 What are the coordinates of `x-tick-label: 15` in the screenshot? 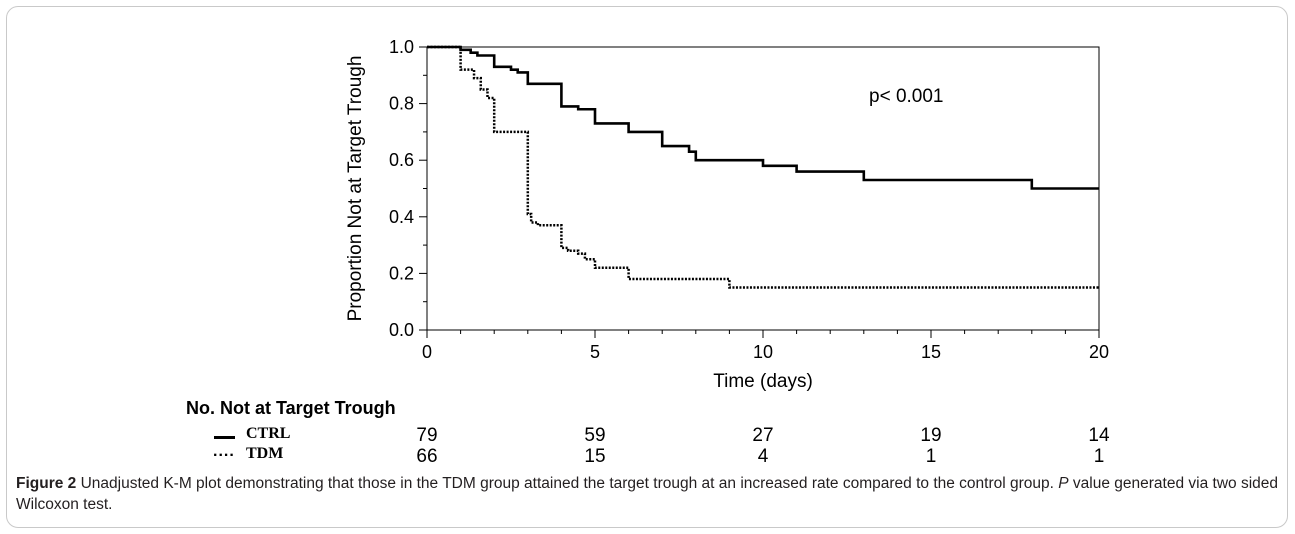 It's located at (931, 352).